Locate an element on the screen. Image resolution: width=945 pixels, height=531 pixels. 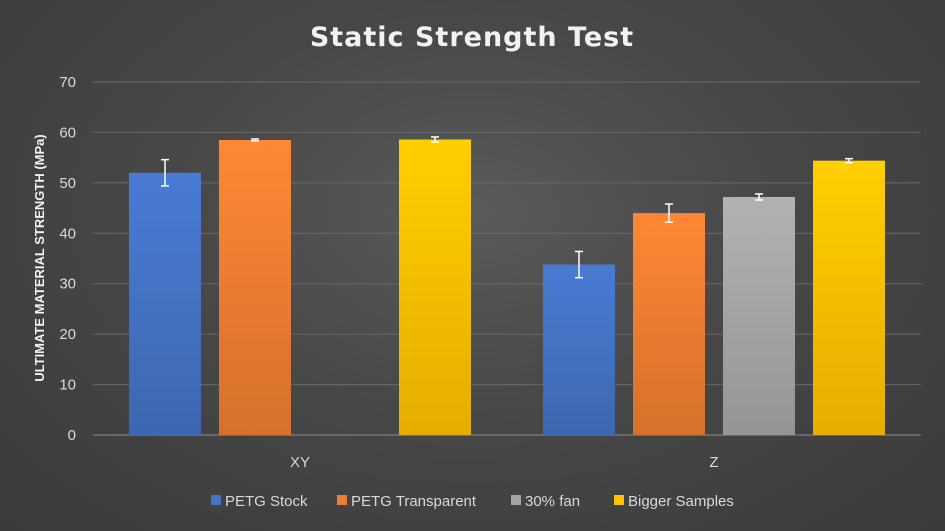
legend-label: PETG Transparent is located at coordinates (414, 501).